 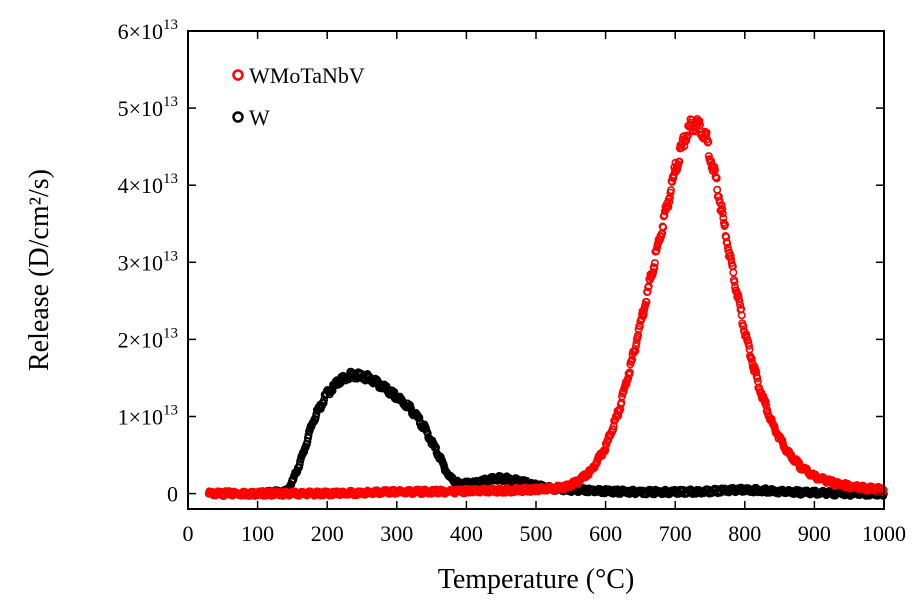 I want to click on x-tick-label: 700, so click(x=675, y=533).